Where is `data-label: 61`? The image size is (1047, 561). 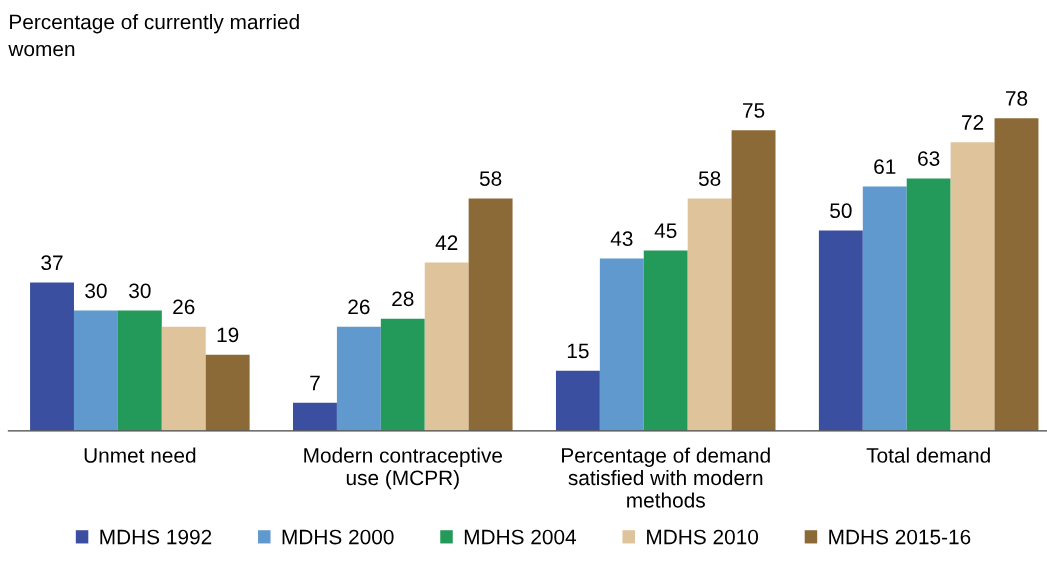
data-label: 61 is located at coordinates (885, 166).